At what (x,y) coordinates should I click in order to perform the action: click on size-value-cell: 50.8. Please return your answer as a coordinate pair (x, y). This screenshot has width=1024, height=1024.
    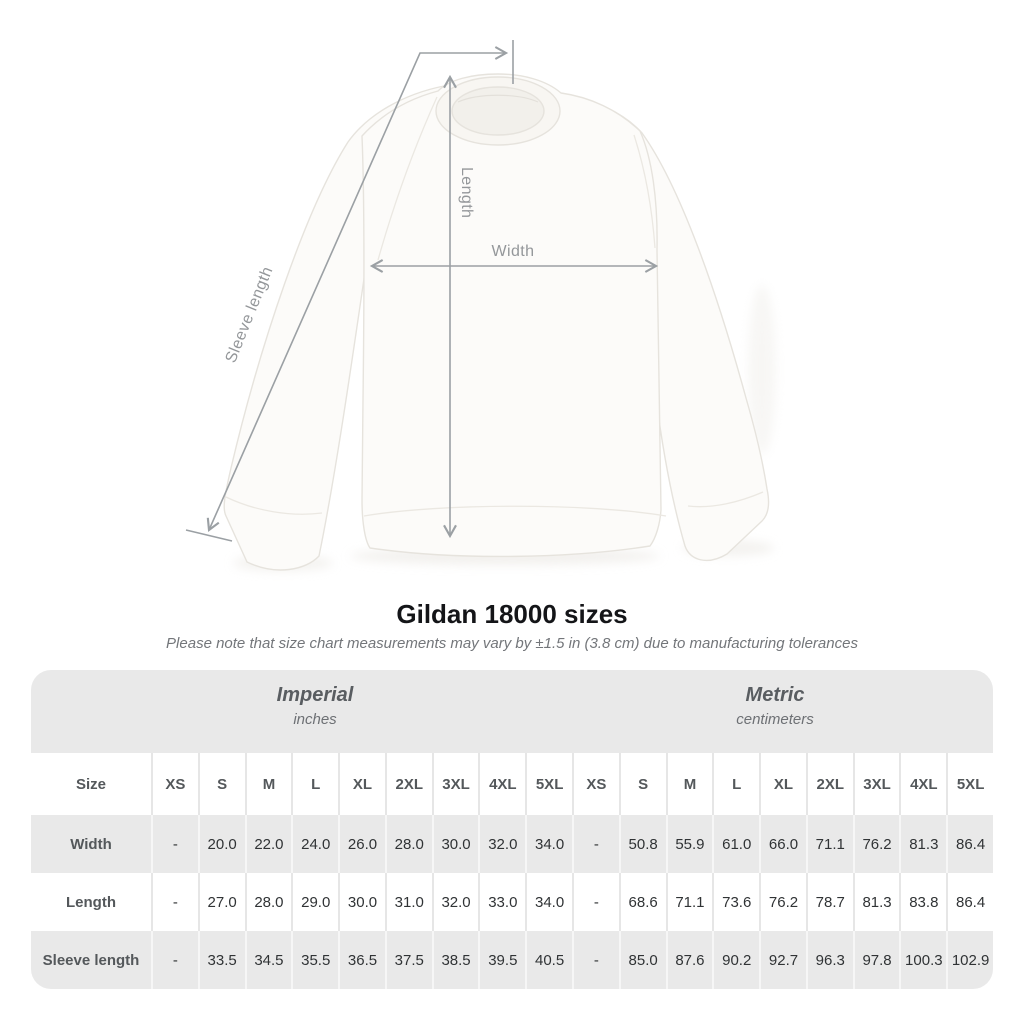
    Looking at the image, I should click on (642, 844).